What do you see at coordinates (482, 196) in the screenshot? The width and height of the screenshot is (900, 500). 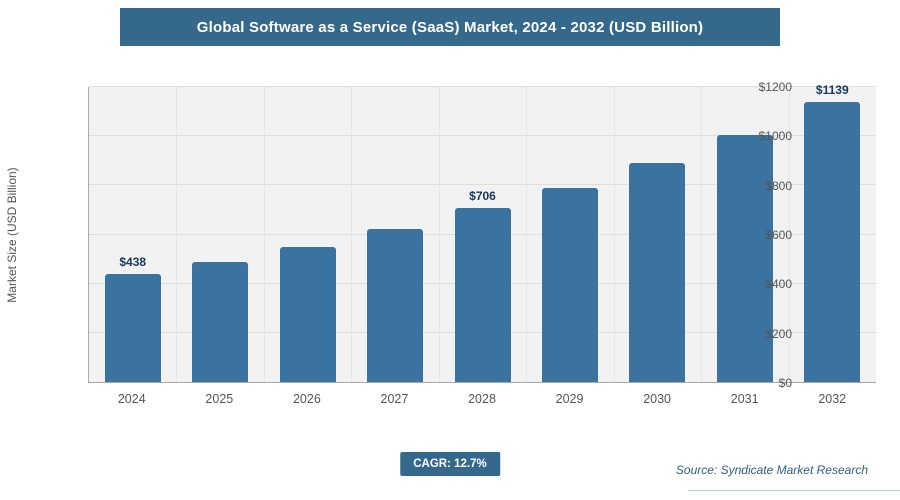 I see `bar-value-label: $706` at bounding box center [482, 196].